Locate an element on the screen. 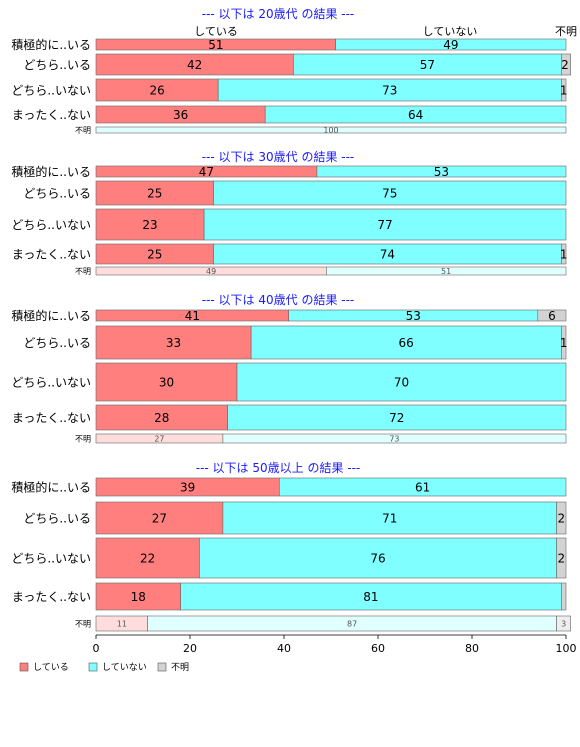 This screenshot has height=747, width=580. panel-title: --- 以下は 20歳代 の結果 --- is located at coordinates (278, 14).